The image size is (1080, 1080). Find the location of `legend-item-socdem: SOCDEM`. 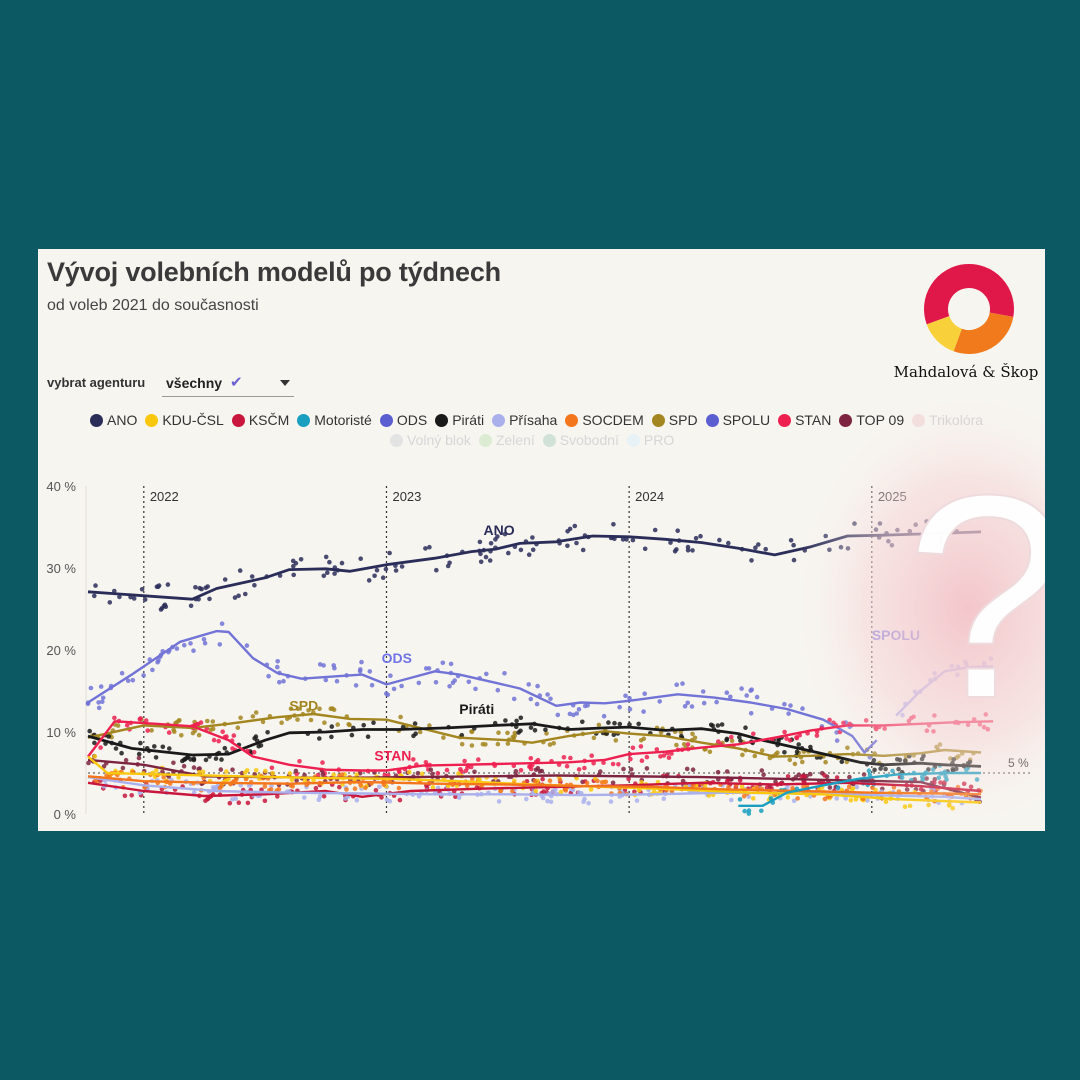

legend-item-socdem: SOCDEM is located at coordinates (604, 420).